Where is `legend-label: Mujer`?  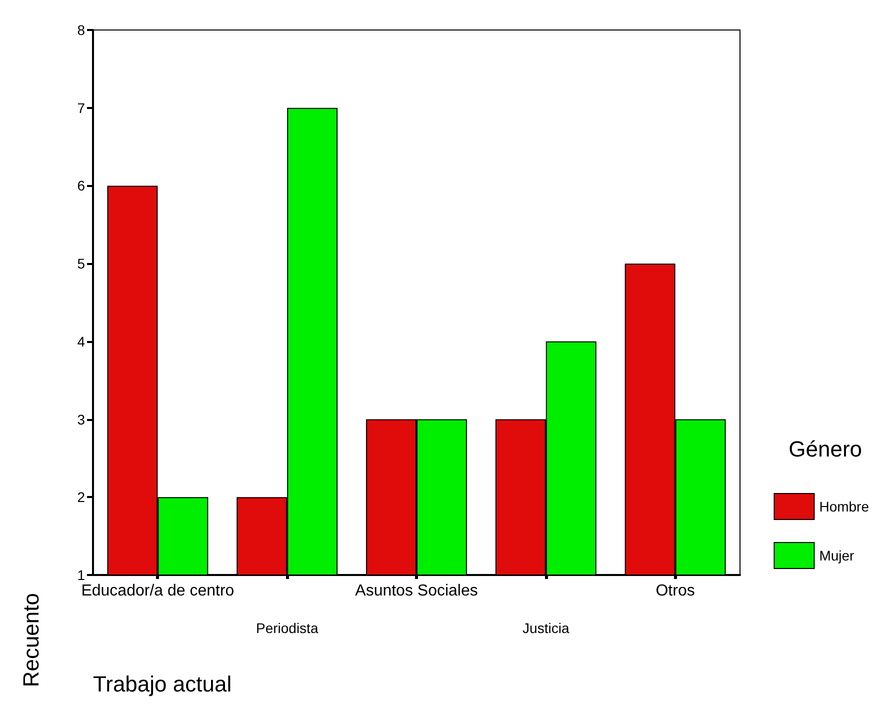
legend-label: Mujer is located at coordinates (837, 556).